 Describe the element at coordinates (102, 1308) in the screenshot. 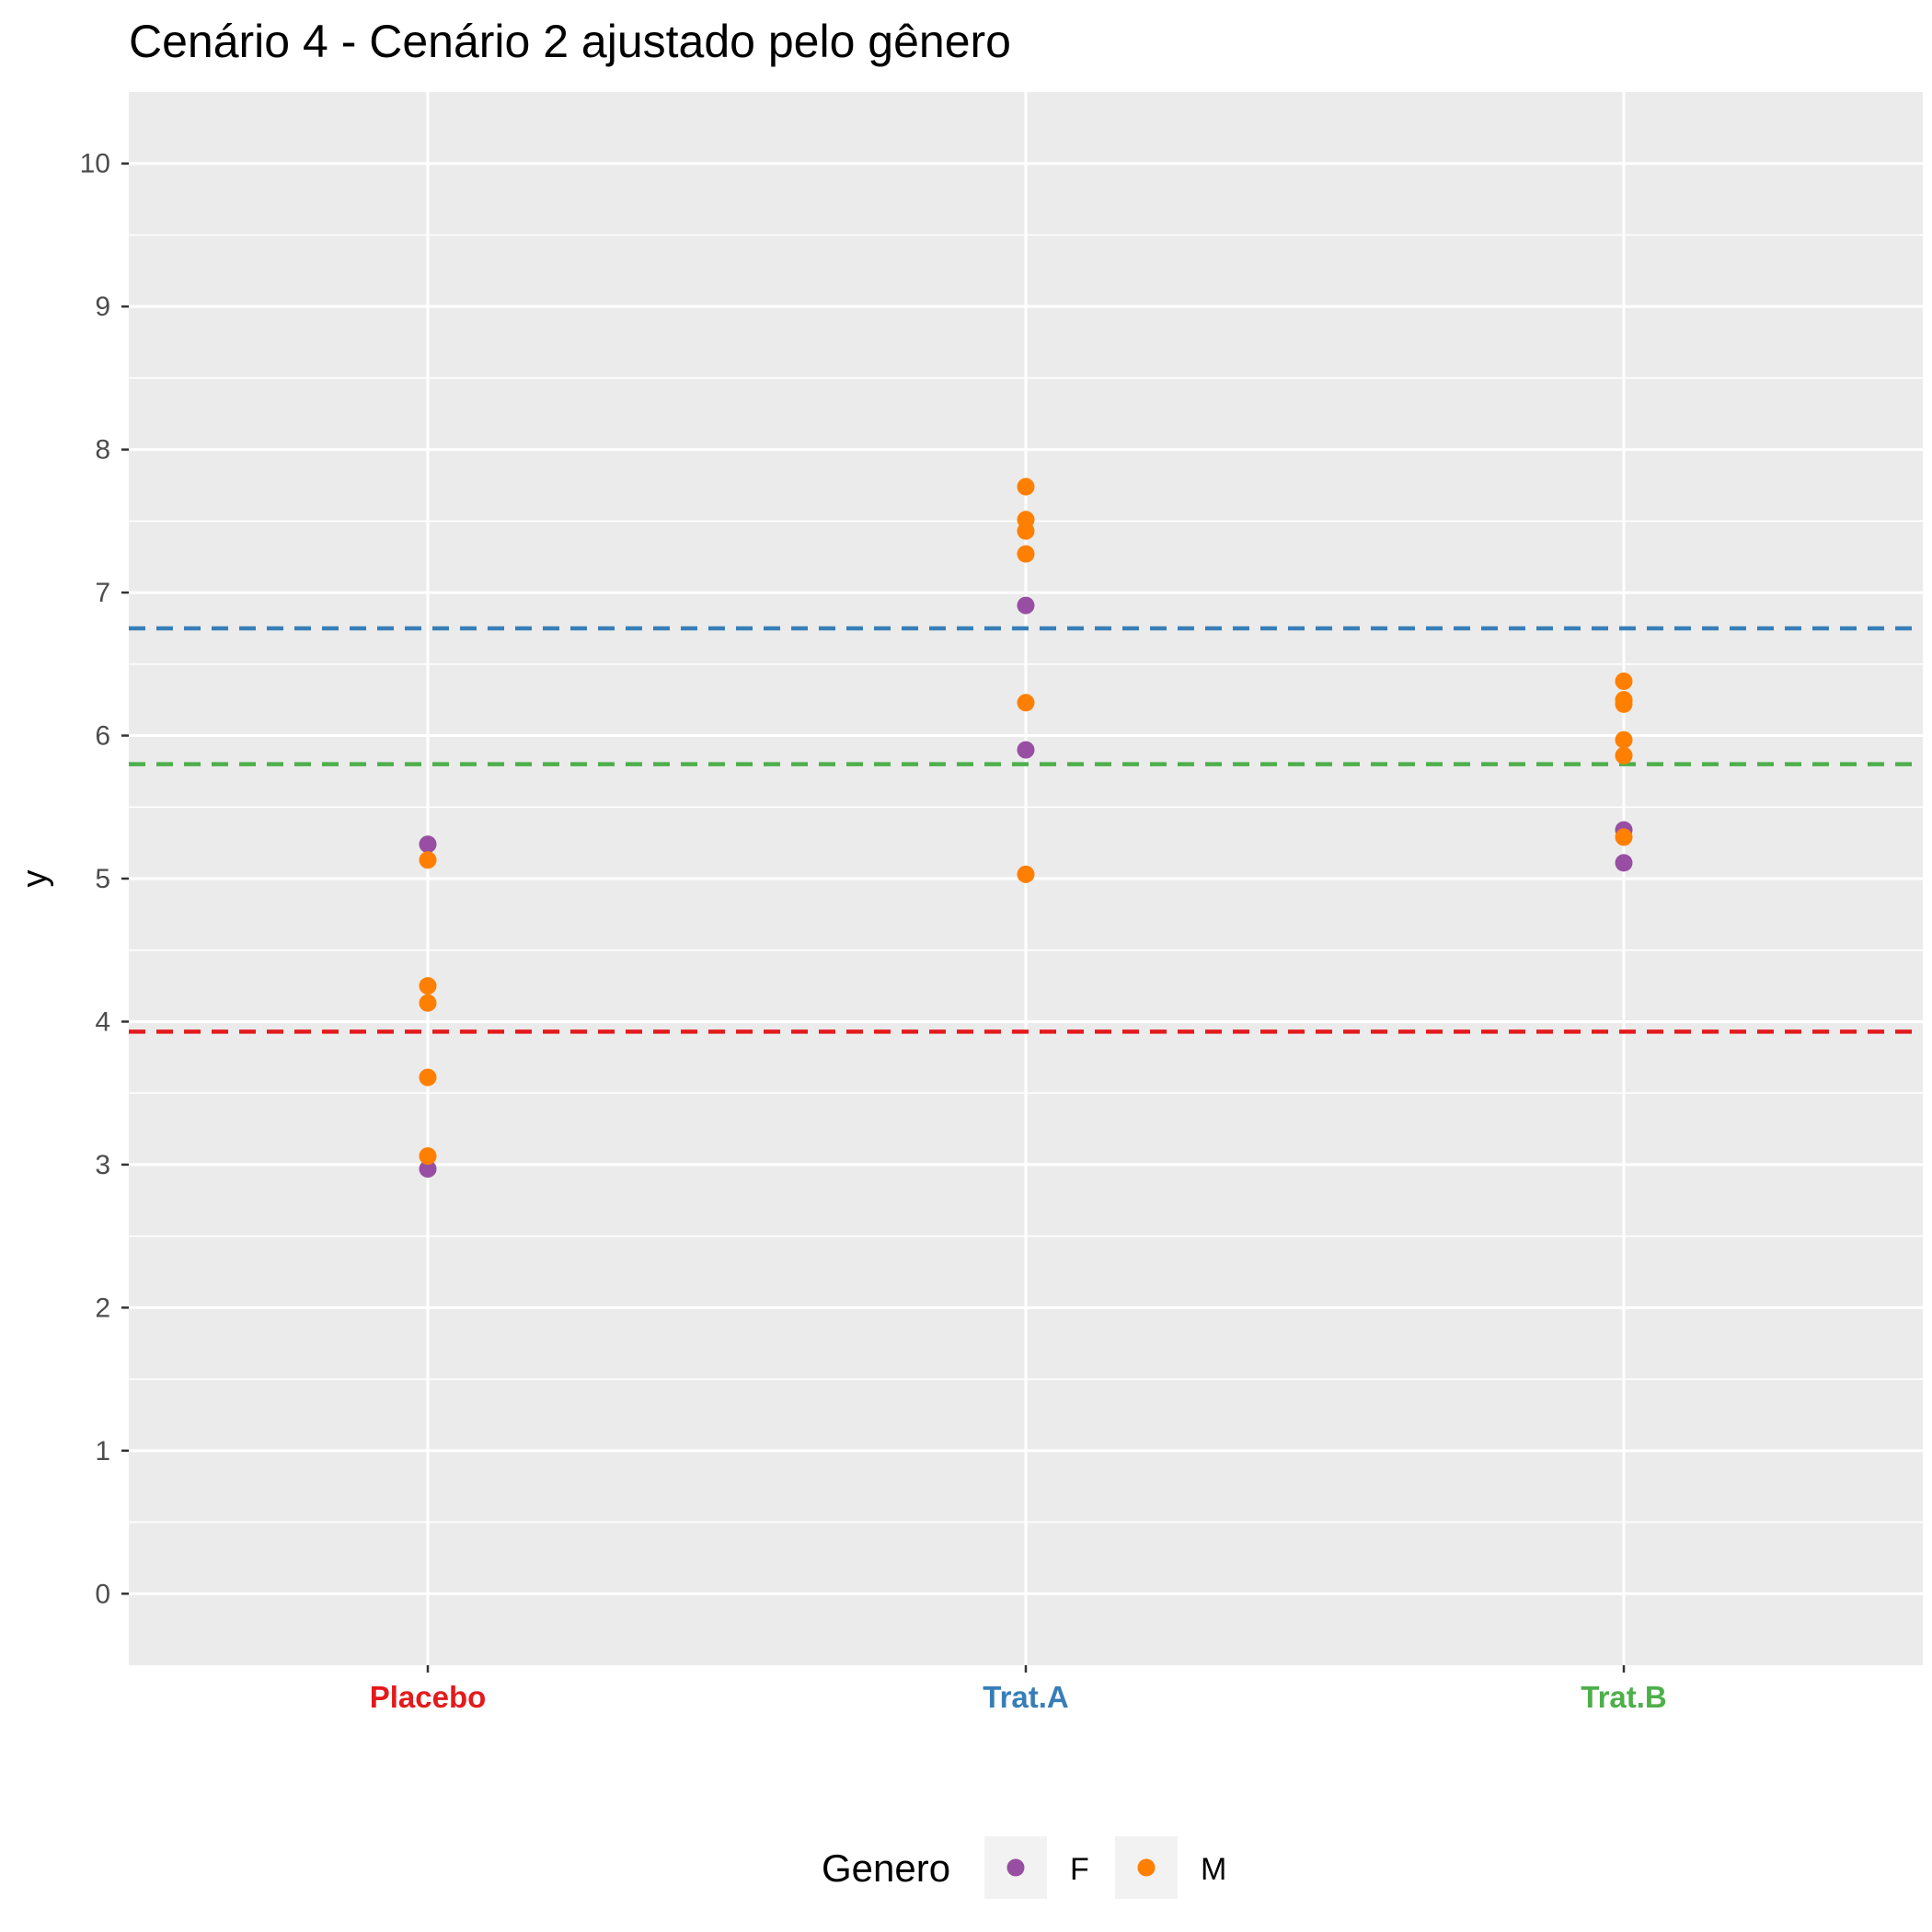

I see `y-tick-label: 2` at that location.